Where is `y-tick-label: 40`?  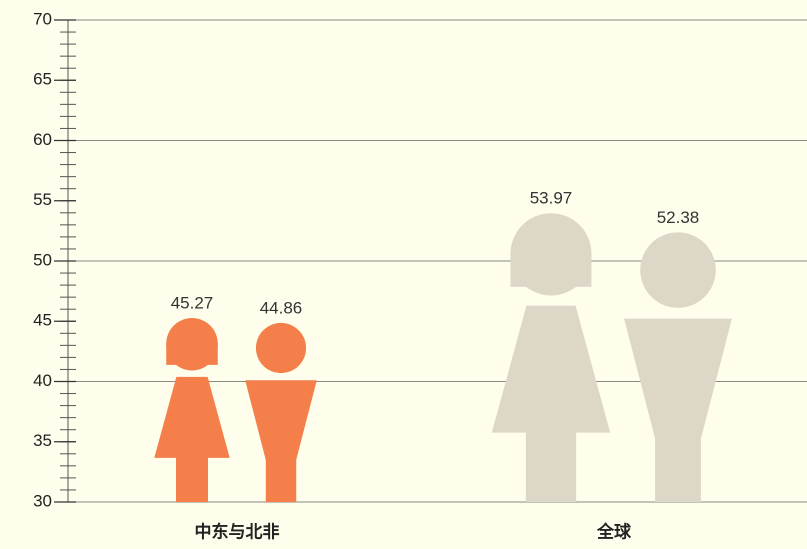 y-tick-label: 40 is located at coordinates (42, 380).